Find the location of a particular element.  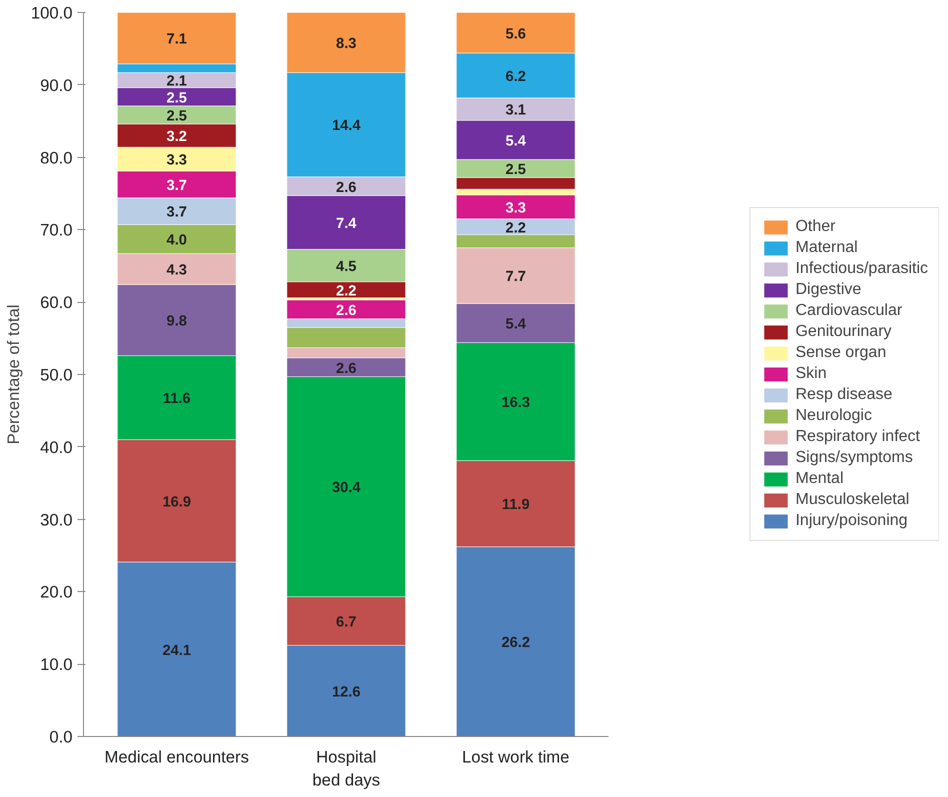

data-label: 5.6 is located at coordinates (516, 34).